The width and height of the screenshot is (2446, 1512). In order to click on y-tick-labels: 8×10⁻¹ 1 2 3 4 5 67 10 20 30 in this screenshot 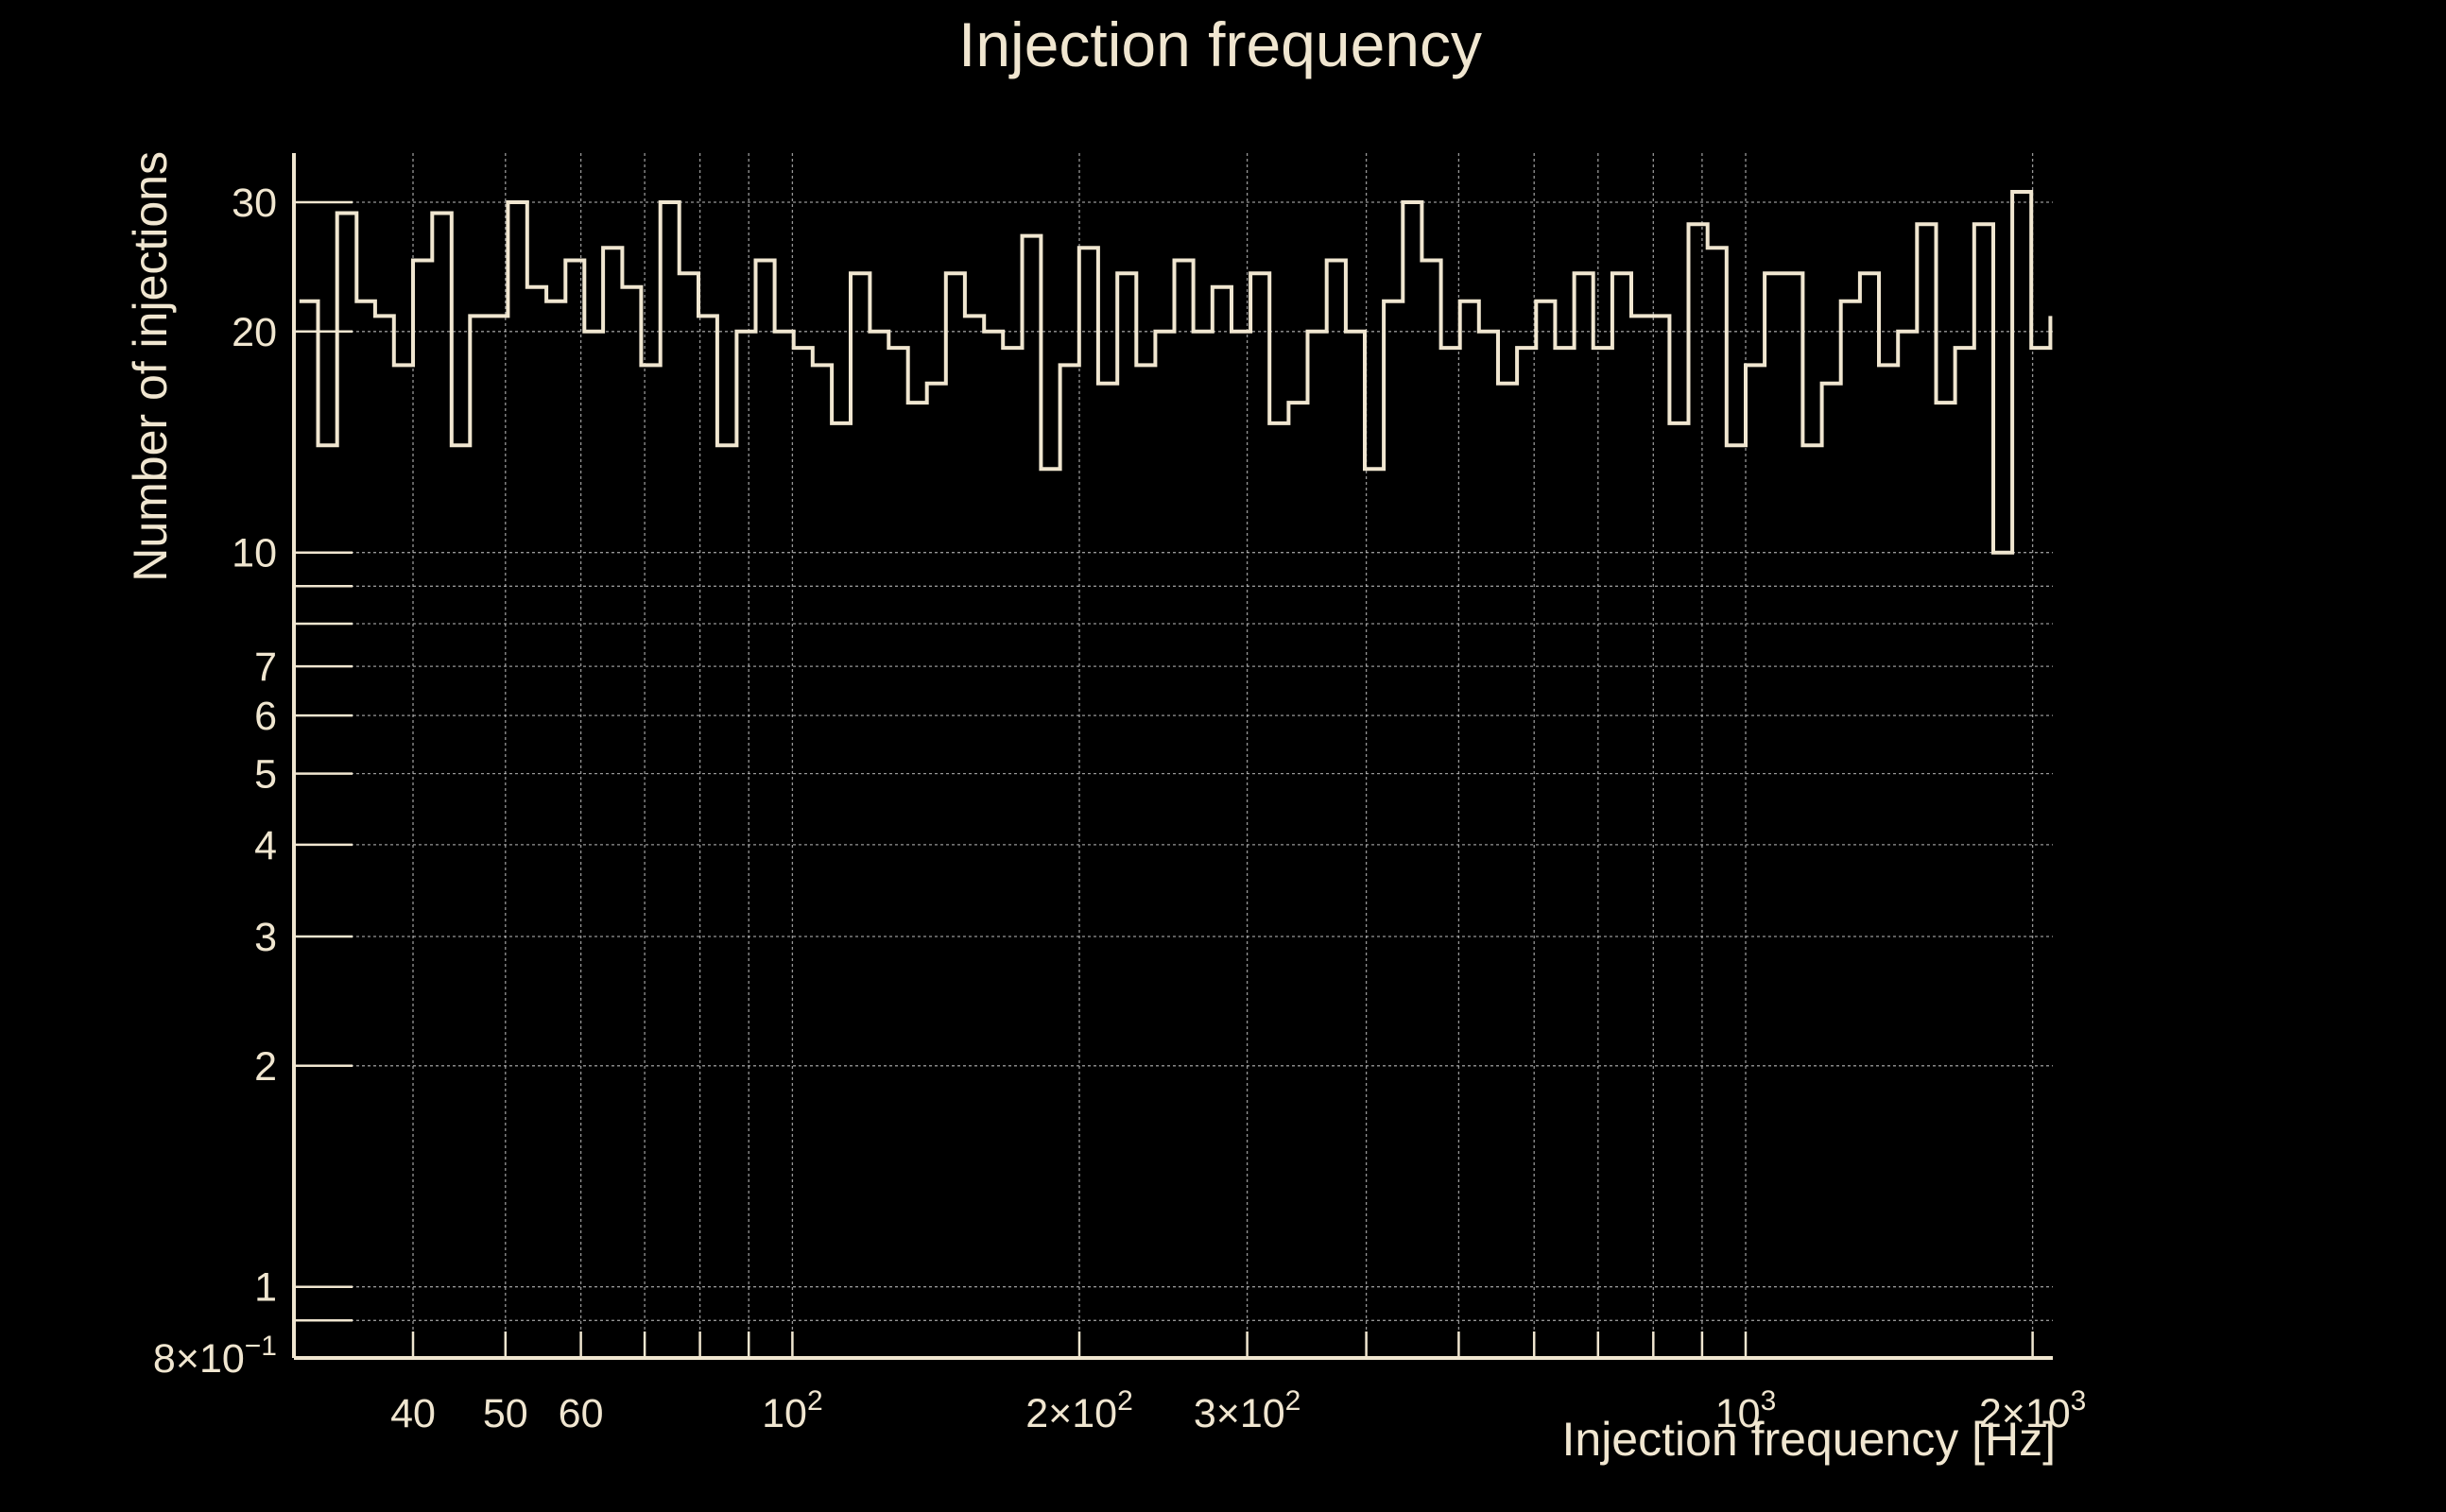, I will do `click(215, 781)`.